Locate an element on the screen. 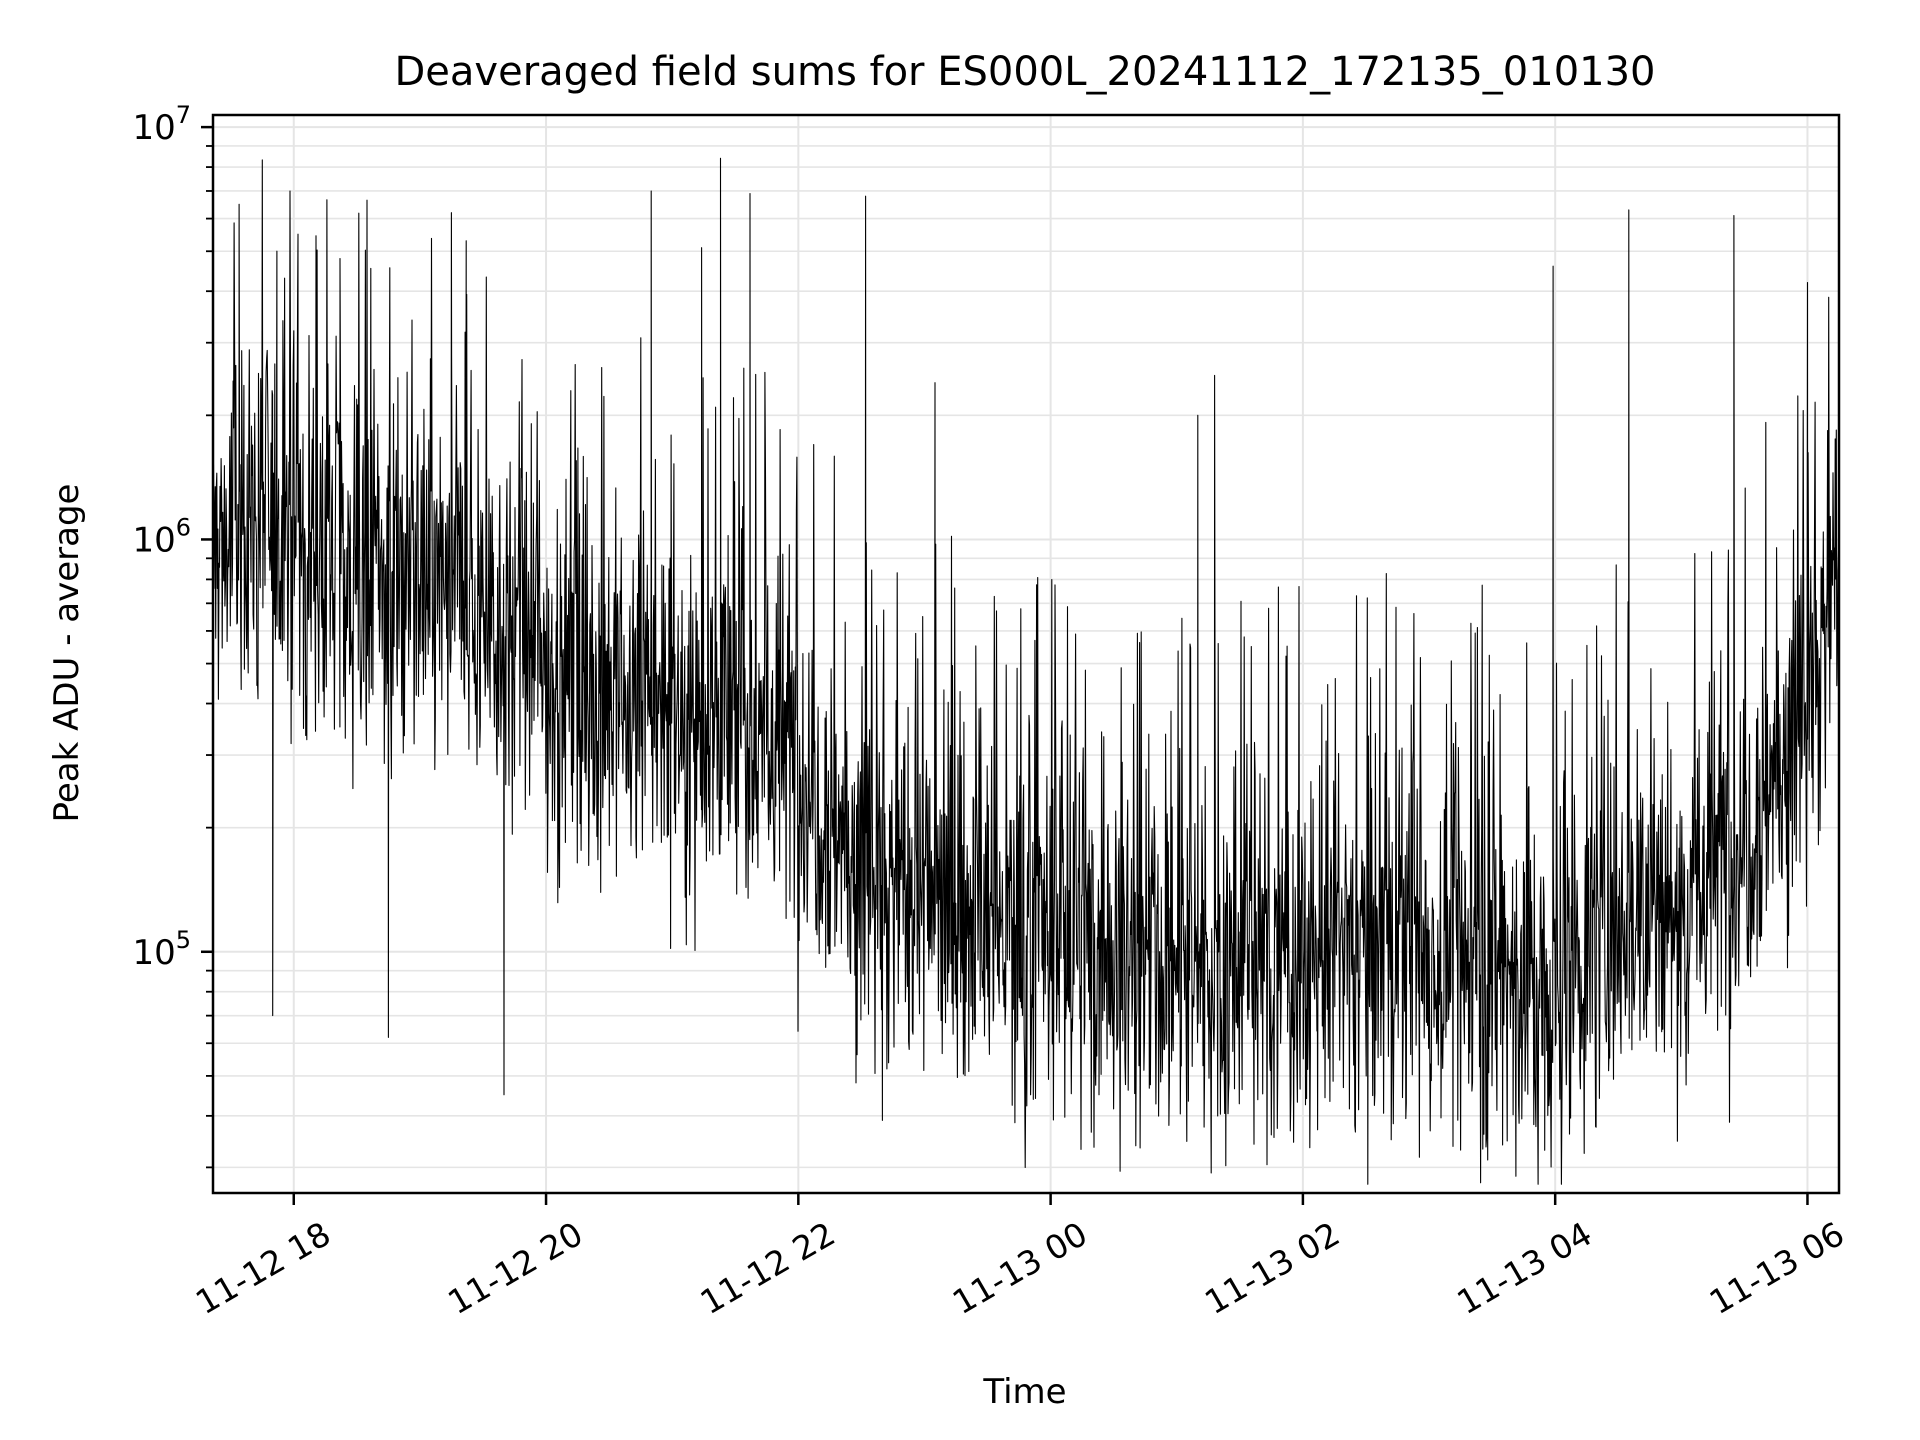 This screenshot has height=1440, width=1920. y-tick-label: 10⁶ is located at coordinates (161, 536).